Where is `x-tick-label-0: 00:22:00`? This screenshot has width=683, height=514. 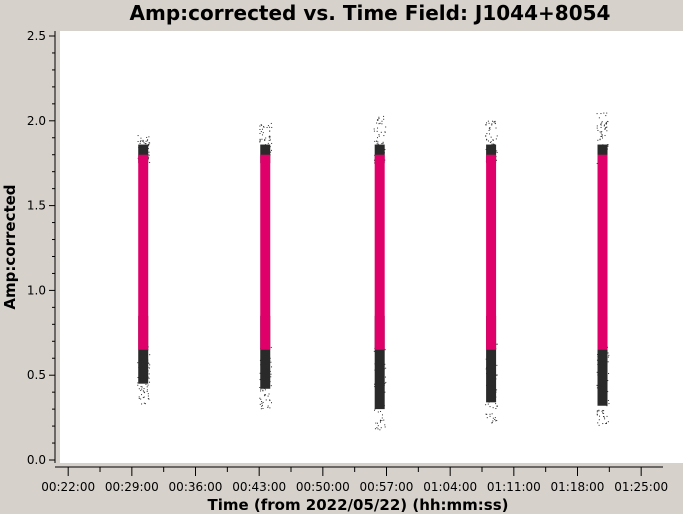
x-tick-label-0: 00:22:00 is located at coordinates (68, 487).